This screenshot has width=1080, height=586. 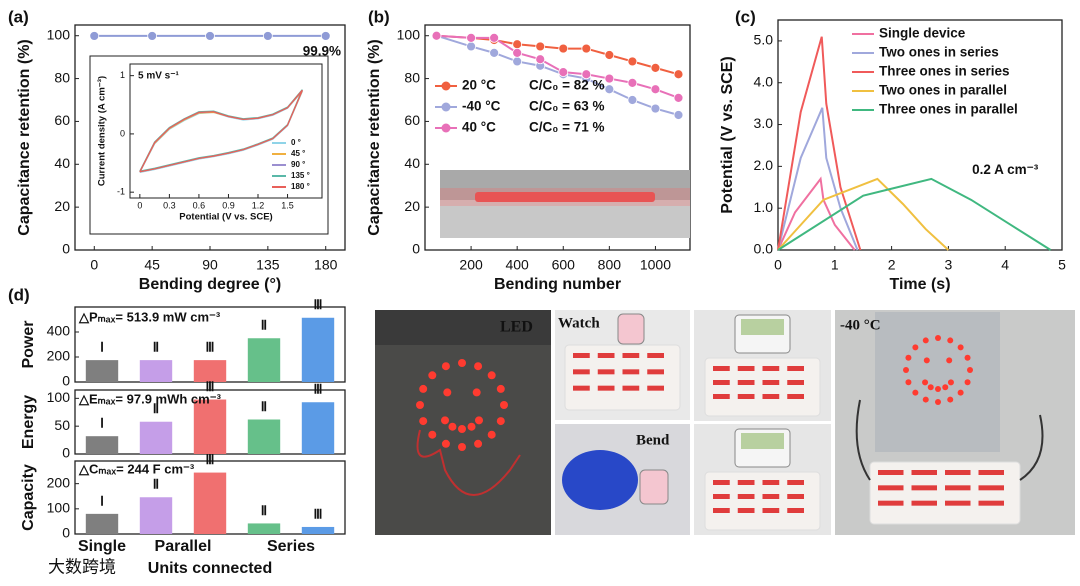 I want to click on y-axis-label: Capacity, so click(x=28, y=497).